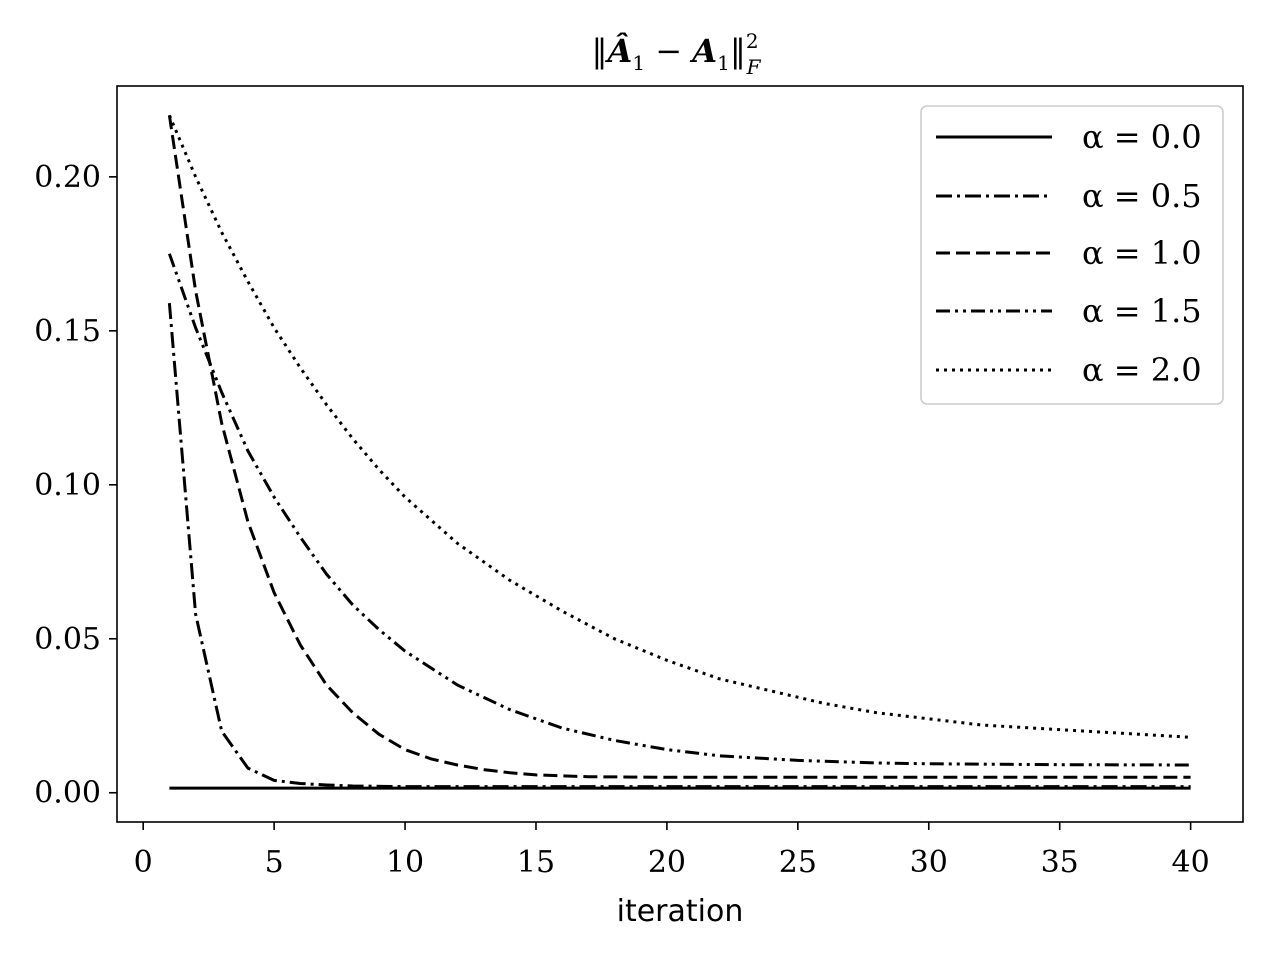 The height and width of the screenshot is (965, 1280). What do you see at coordinates (798, 862) in the screenshot?
I see `x-tick-label: 25` at bounding box center [798, 862].